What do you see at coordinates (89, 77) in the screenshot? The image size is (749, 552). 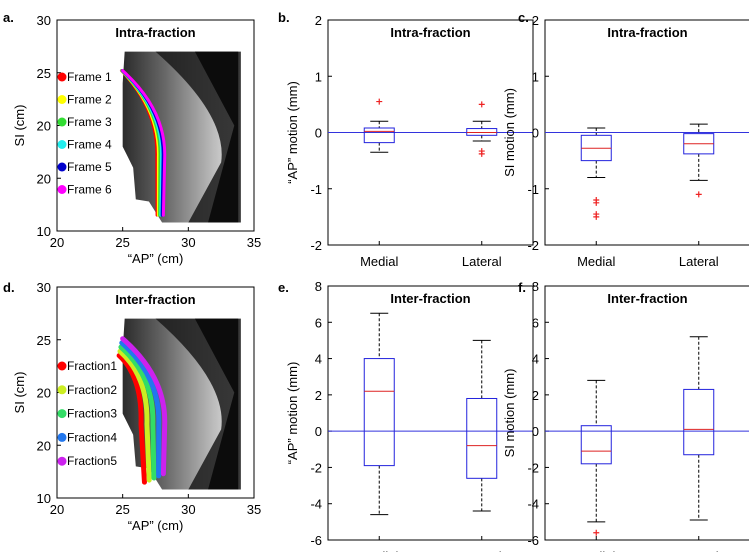 I see `legend-label: Frame 1` at bounding box center [89, 77].